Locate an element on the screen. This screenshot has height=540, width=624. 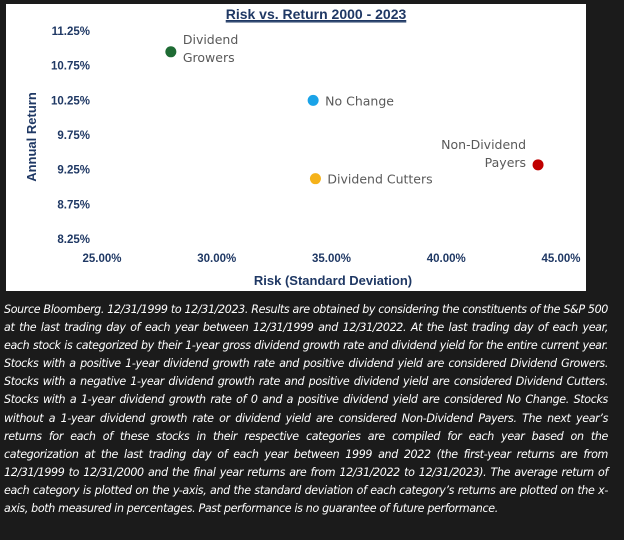
y-tick-label: 9.25% is located at coordinates (73, 171).